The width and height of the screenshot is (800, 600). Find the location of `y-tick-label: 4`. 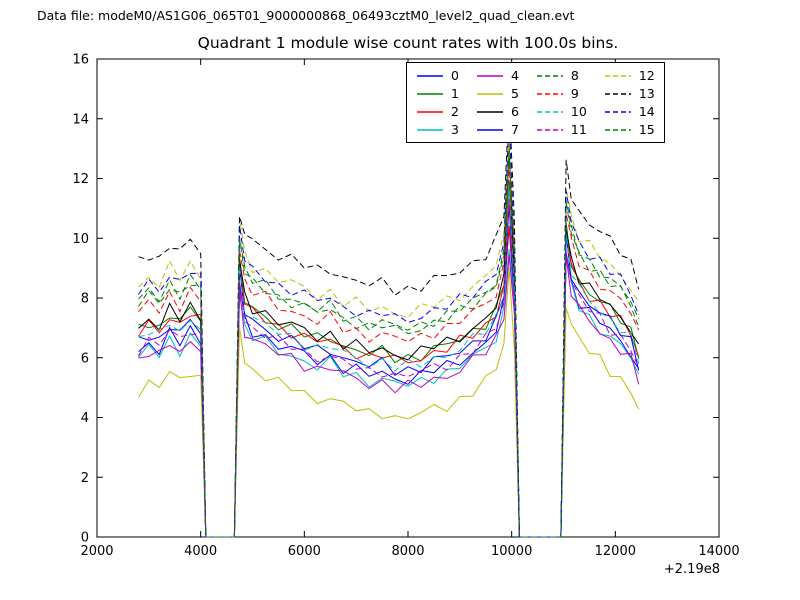

y-tick-label: 4 is located at coordinates (85, 418).